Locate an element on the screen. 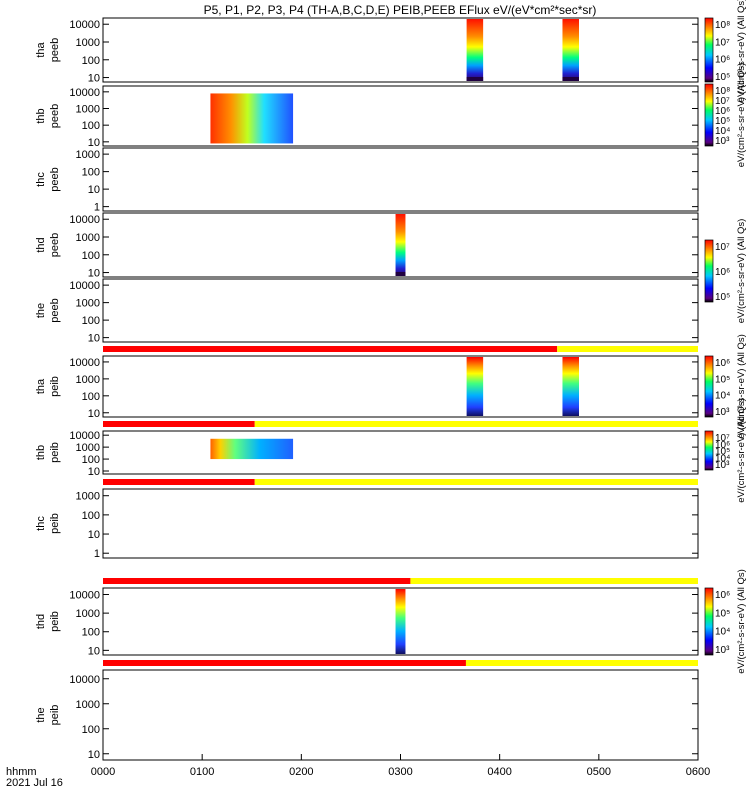  panel-thd_peib: 10000 1000 100 10 thd peib is located at coordinates (367, 622).